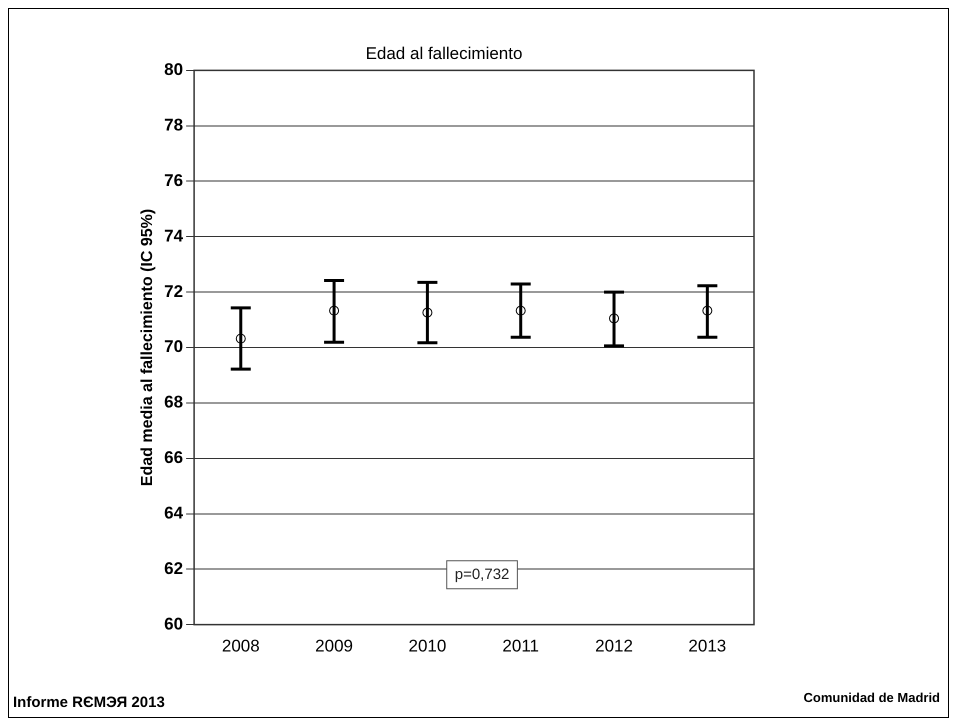 This screenshot has width=957, height=726. Describe the element at coordinates (147, 347) in the screenshot. I see `y-axis-title: Edad media al fallecimiento (IC 95%)` at that location.